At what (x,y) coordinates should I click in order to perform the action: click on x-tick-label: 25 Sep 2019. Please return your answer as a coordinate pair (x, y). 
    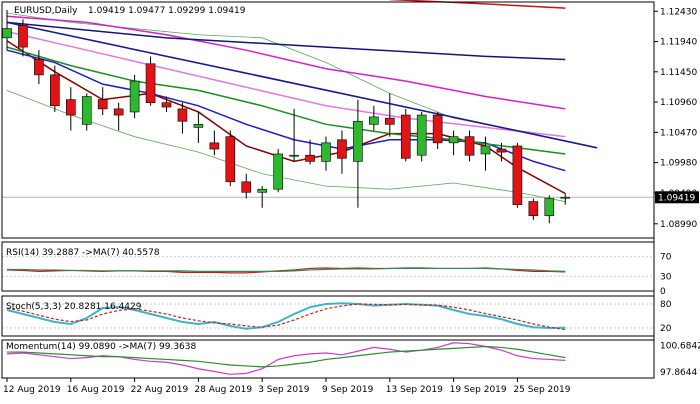
    Looking at the image, I should click on (541, 390).